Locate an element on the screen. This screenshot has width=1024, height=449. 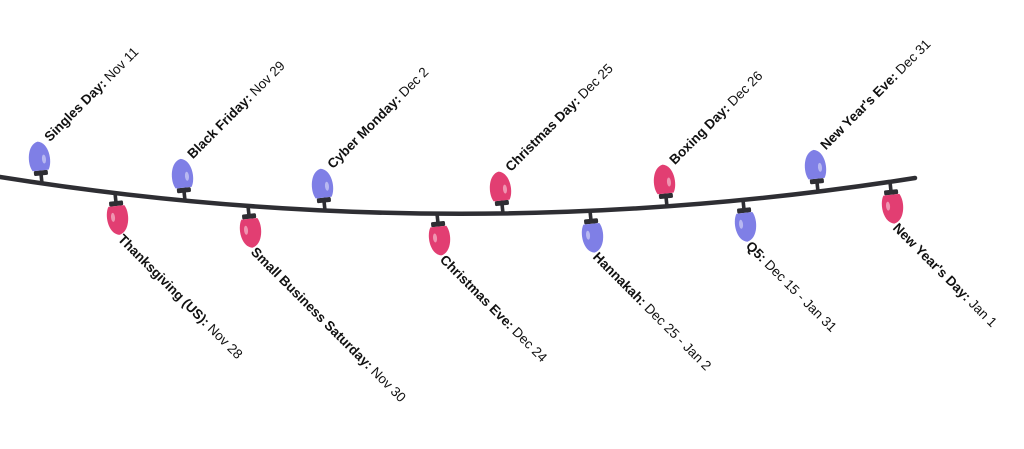
holiday-label: Singles Day: Nov 11 is located at coordinates (91, 94).